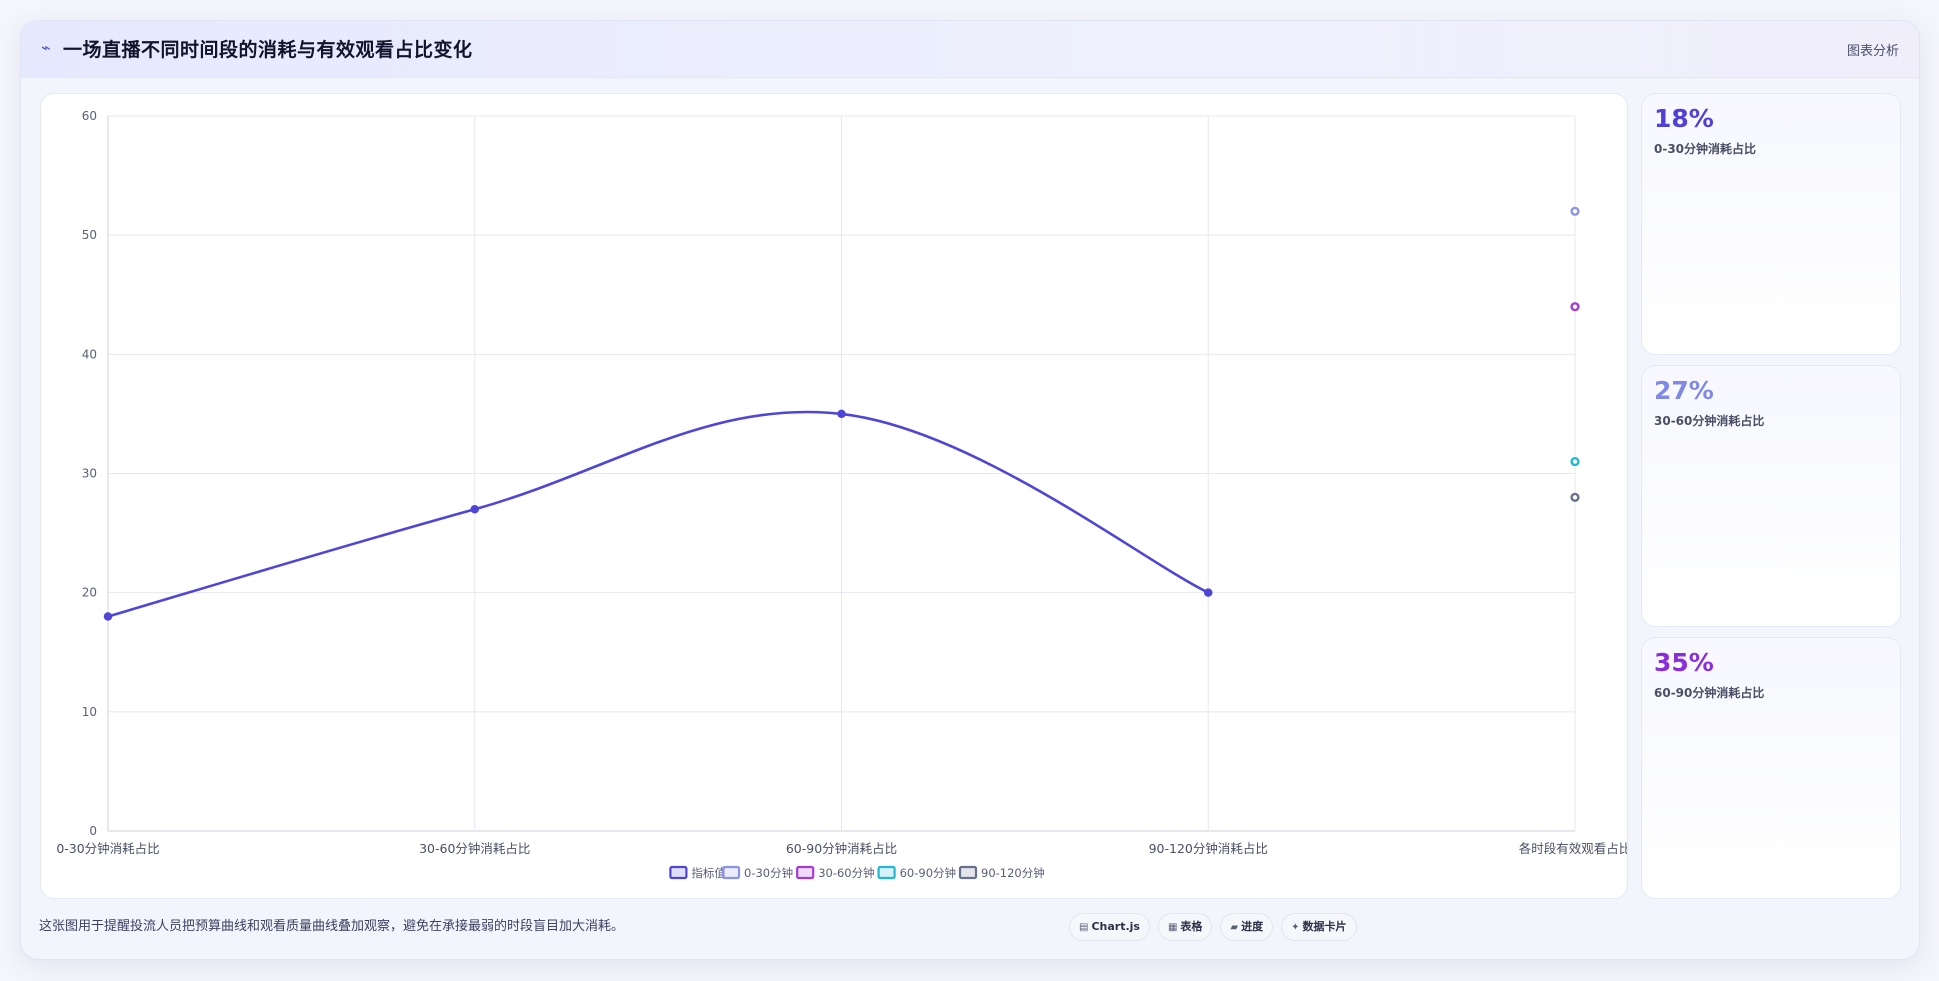  Describe the element at coordinates (708, 873) in the screenshot. I see `legend-label: 指标值` at that location.